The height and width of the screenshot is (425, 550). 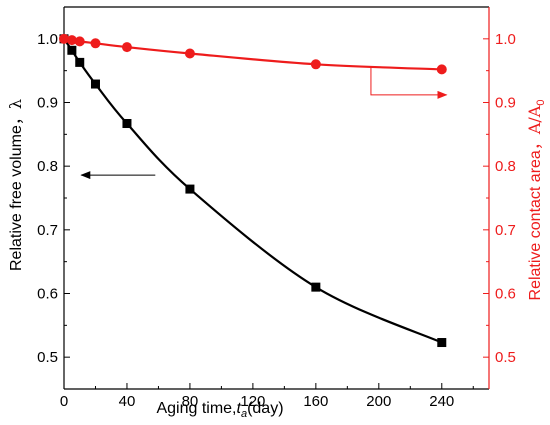 What do you see at coordinates (244, 414) in the screenshot?
I see `x-axis-title-sub: a` at bounding box center [244, 414].